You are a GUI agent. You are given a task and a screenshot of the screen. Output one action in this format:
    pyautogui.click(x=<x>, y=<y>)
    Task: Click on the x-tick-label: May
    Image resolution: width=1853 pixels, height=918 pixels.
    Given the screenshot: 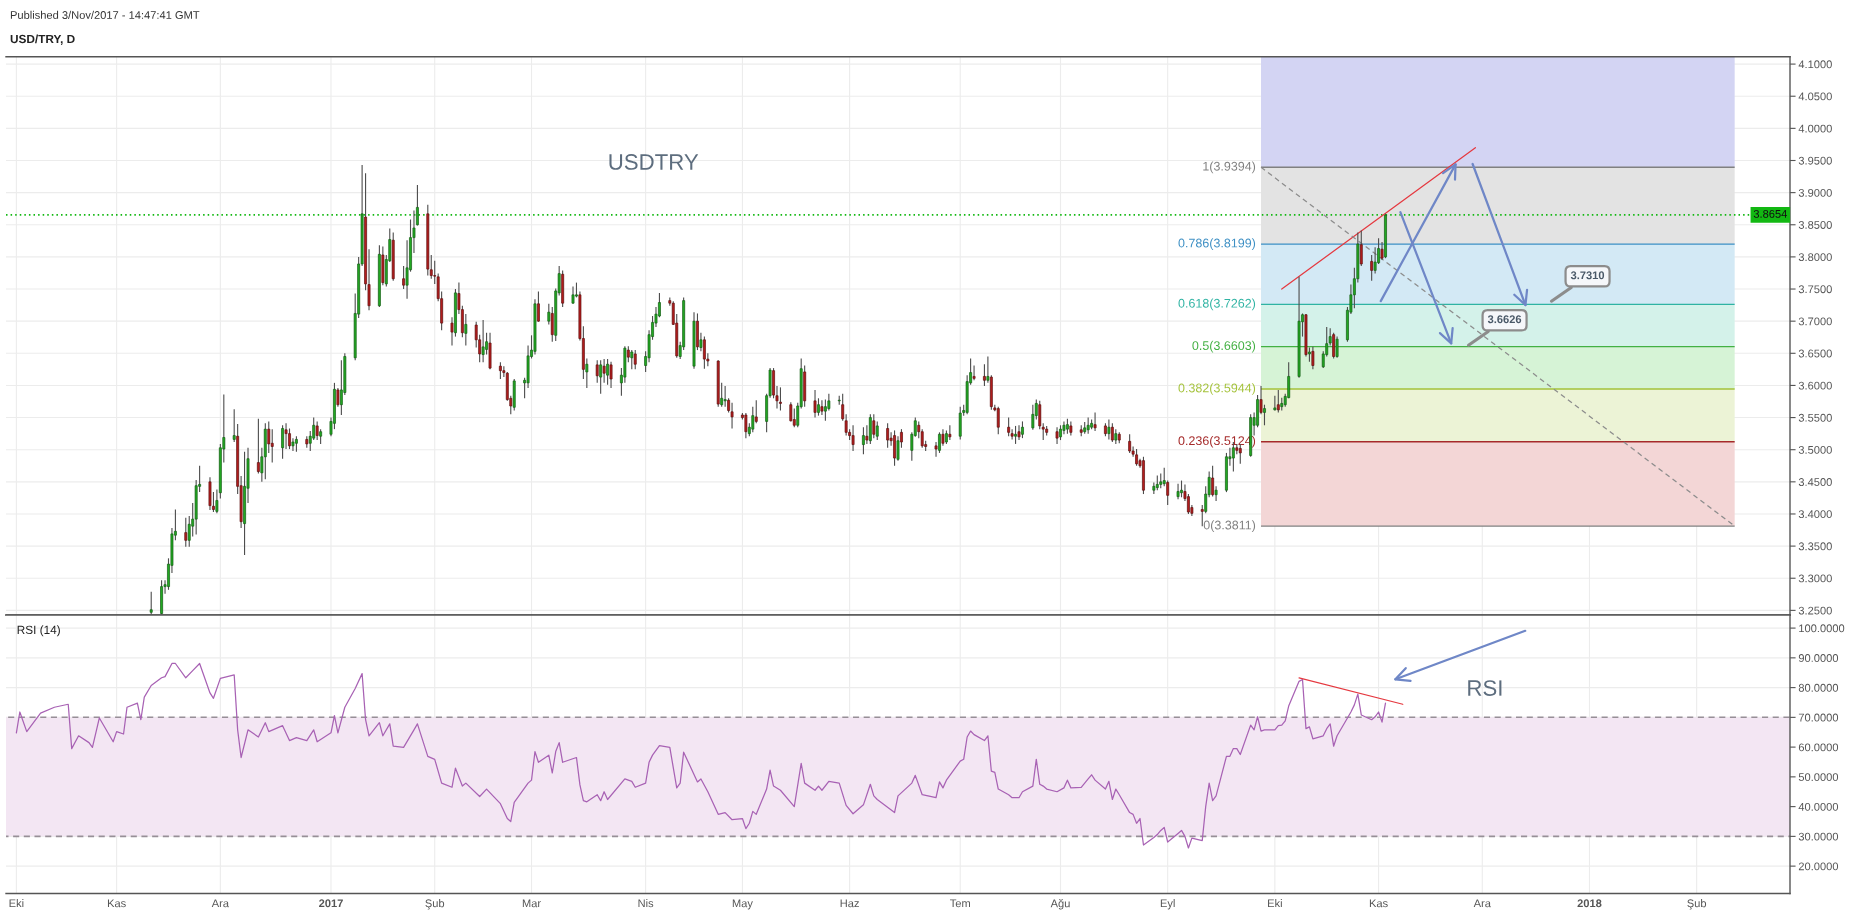 What is the action you would take?
    pyautogui.click(x=742, y=904)
    